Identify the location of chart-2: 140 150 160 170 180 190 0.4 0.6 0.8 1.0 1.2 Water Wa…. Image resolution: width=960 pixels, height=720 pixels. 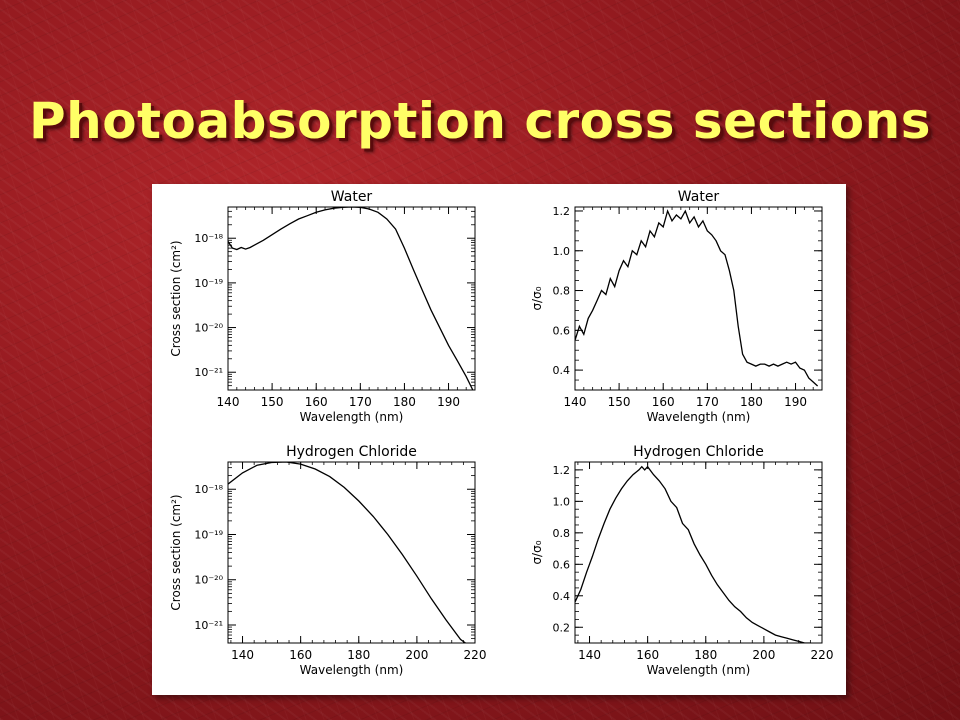
(676, 306).